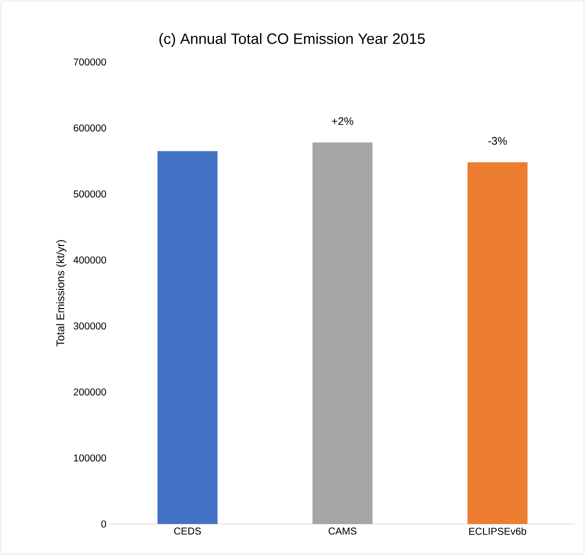 The width and height of the screenshot is (585, 555). What do you see at coordinates (90, 326) in the screenshot?
I see `y-tick-label: 300000` at bounding box center [90, 326].